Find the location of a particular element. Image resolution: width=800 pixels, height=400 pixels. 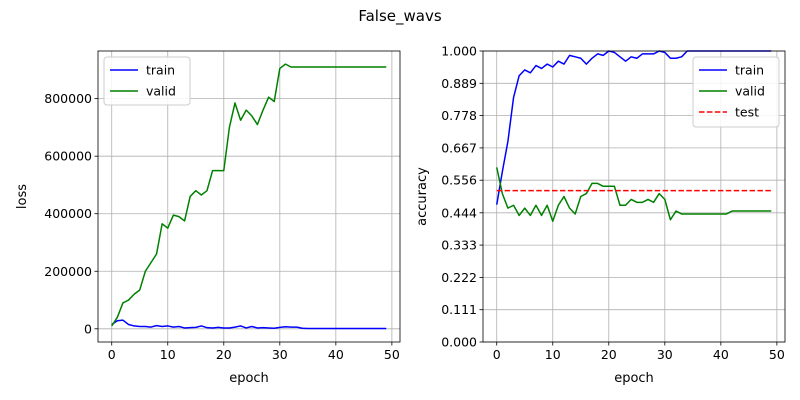

y-tick-label: 0.000 is located at coordinates (459, 342).